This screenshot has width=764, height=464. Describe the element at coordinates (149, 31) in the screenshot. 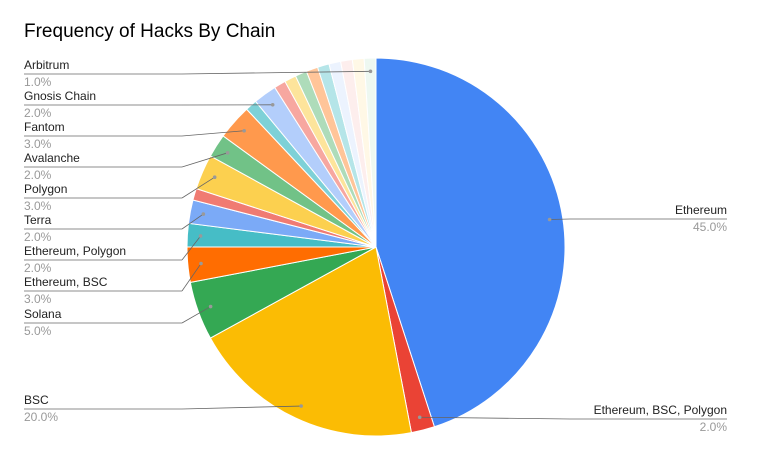

I see `chart-title: Frequency of Hacks By Chain` at that location.